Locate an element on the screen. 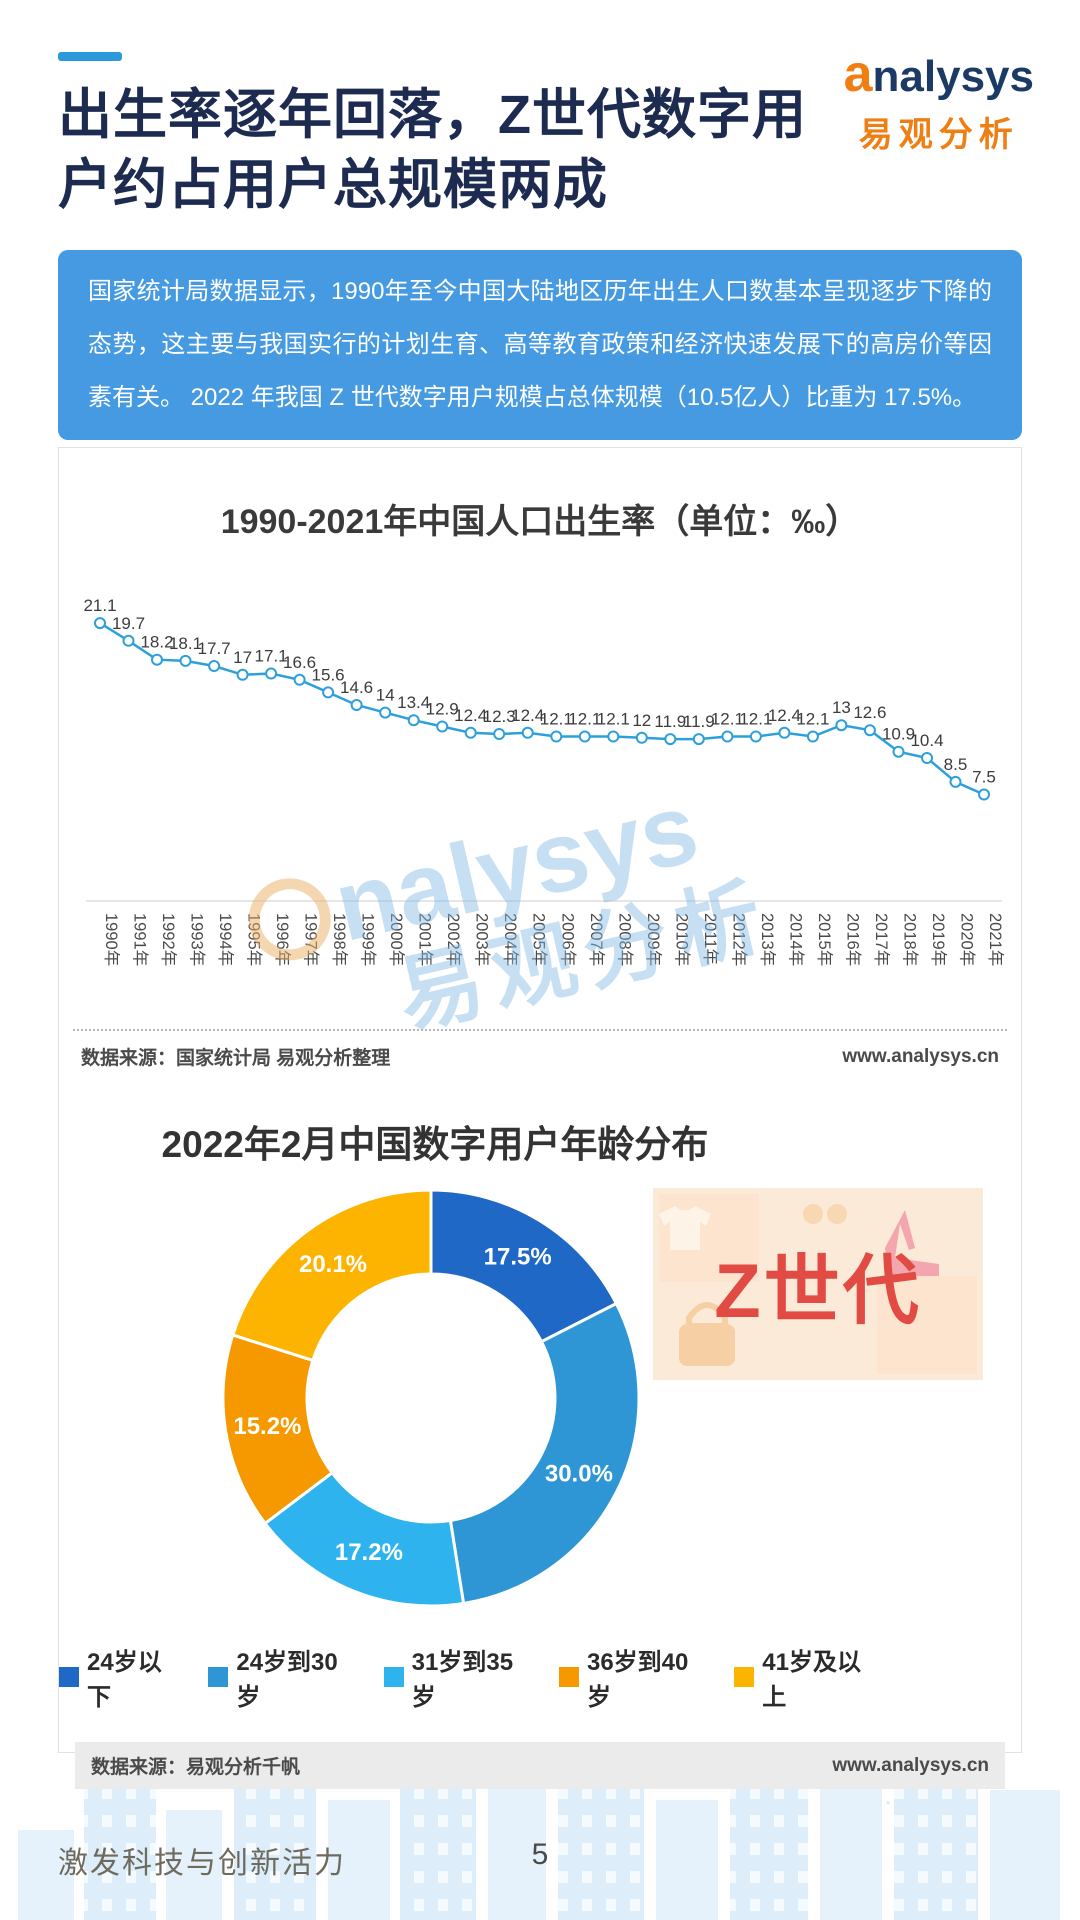  analysys-logo-rest: nalysys is located at coordinates (953, 76).